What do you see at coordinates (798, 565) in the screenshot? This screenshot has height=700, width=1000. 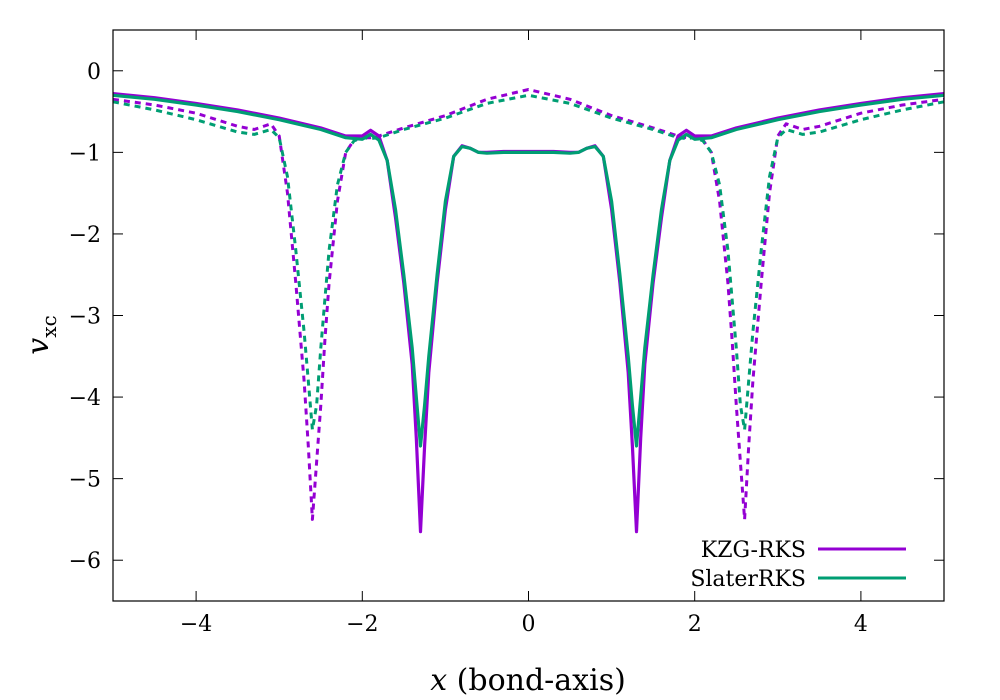 I see `legend: KZG-RKS SlaterRKS` at bounding box center [798, 565].